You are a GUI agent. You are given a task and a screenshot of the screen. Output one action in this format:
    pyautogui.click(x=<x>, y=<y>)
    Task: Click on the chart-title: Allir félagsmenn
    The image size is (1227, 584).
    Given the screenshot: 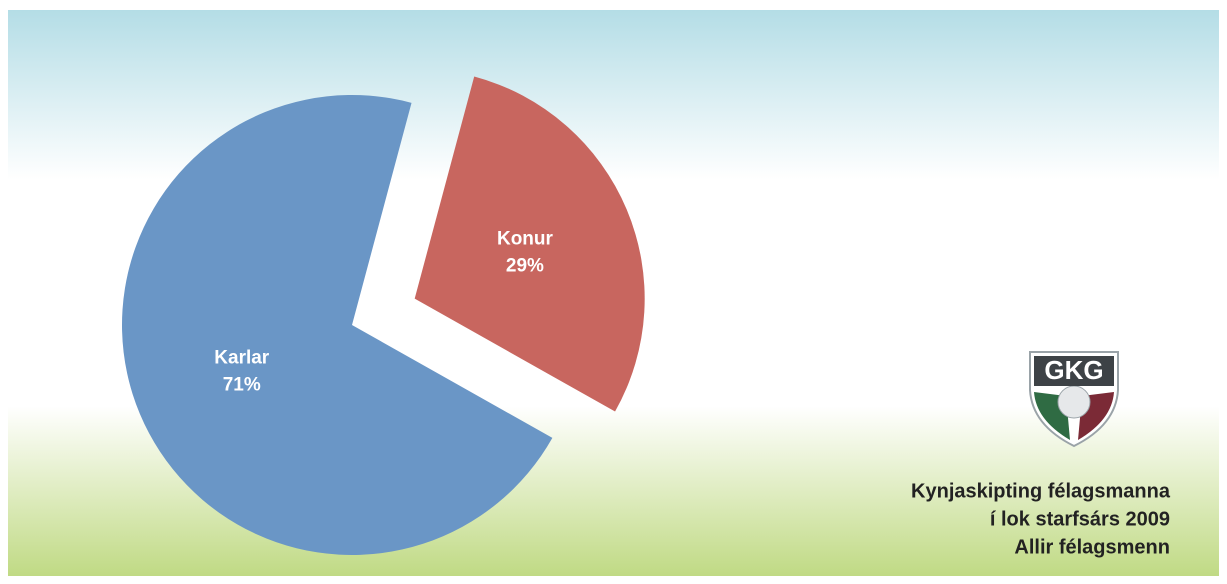 What is the action you would take?
    pyautogui.click(x=1092, y=547)
    